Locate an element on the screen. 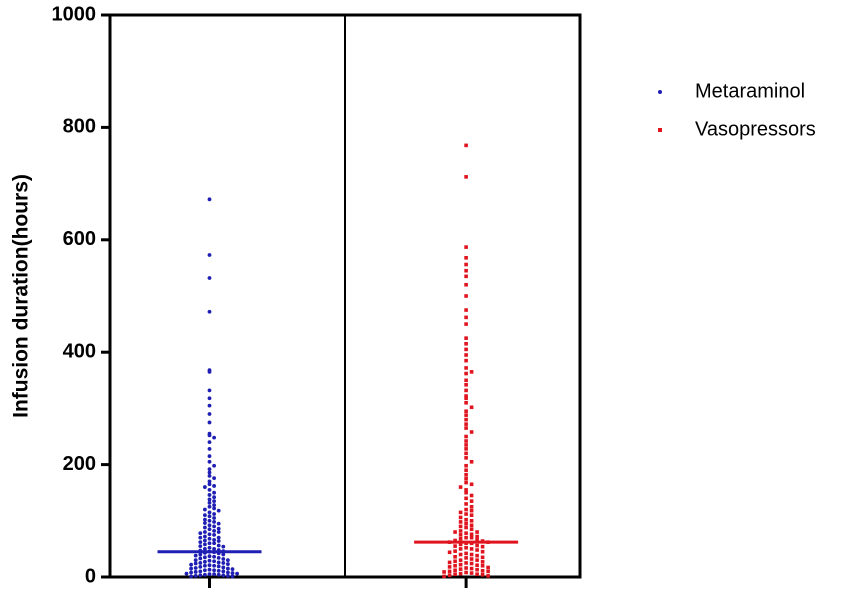 This screenshot has width=851, height=604. y-axis-label: Infusion duration(hours) is located at coordinates (21, 296).